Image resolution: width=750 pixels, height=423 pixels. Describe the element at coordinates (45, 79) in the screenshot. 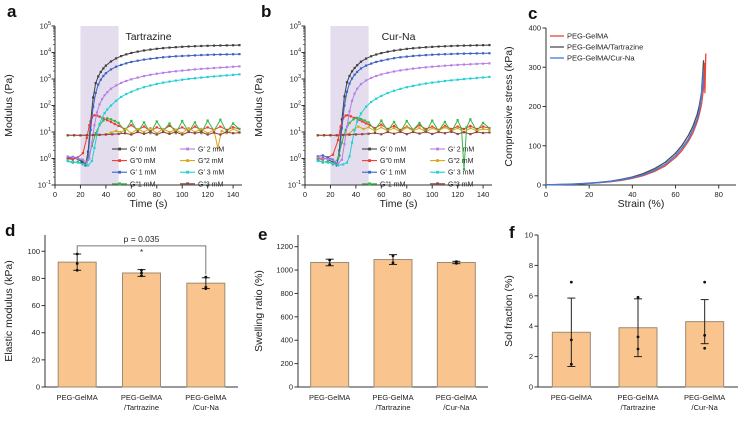

I see `svg-text: 103` at that location.